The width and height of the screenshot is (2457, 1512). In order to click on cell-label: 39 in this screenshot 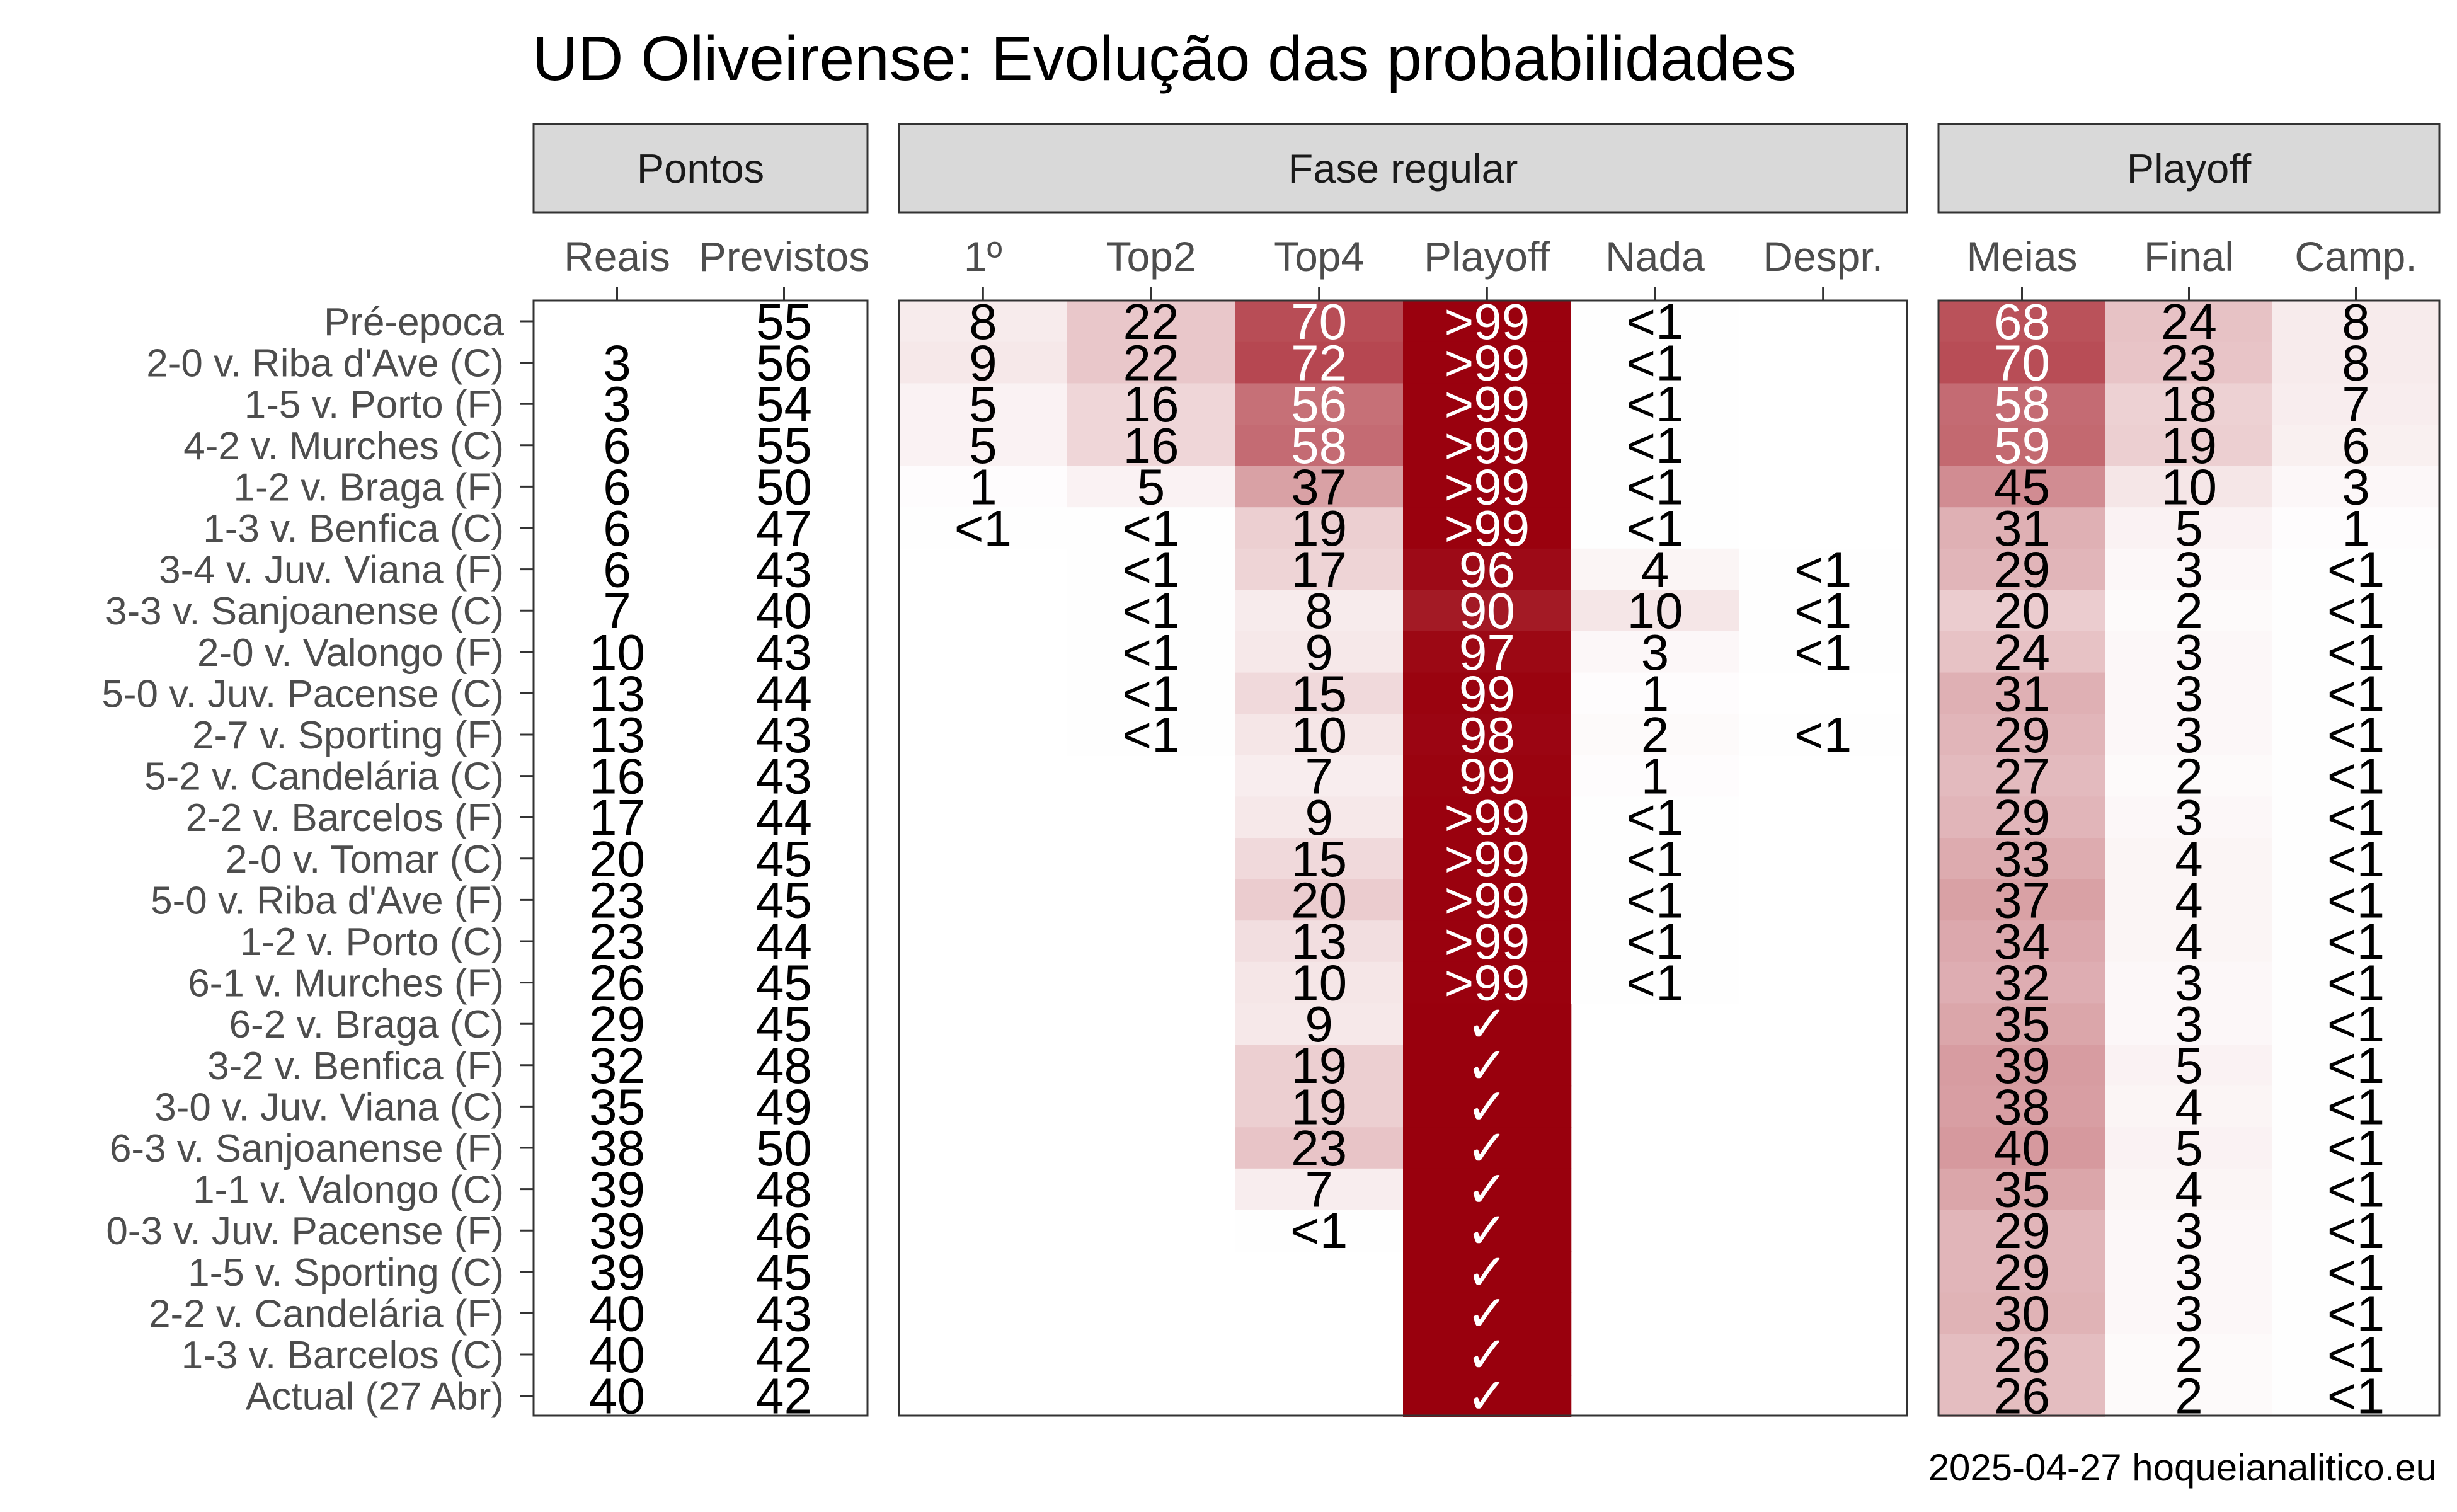, I will do `click(617, 1231)`.